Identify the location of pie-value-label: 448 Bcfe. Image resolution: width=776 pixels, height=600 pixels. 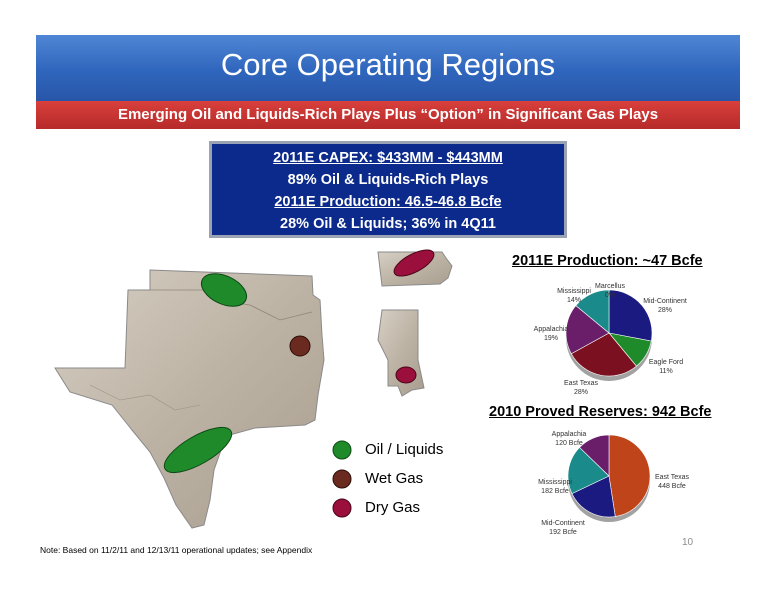
(672, 486).